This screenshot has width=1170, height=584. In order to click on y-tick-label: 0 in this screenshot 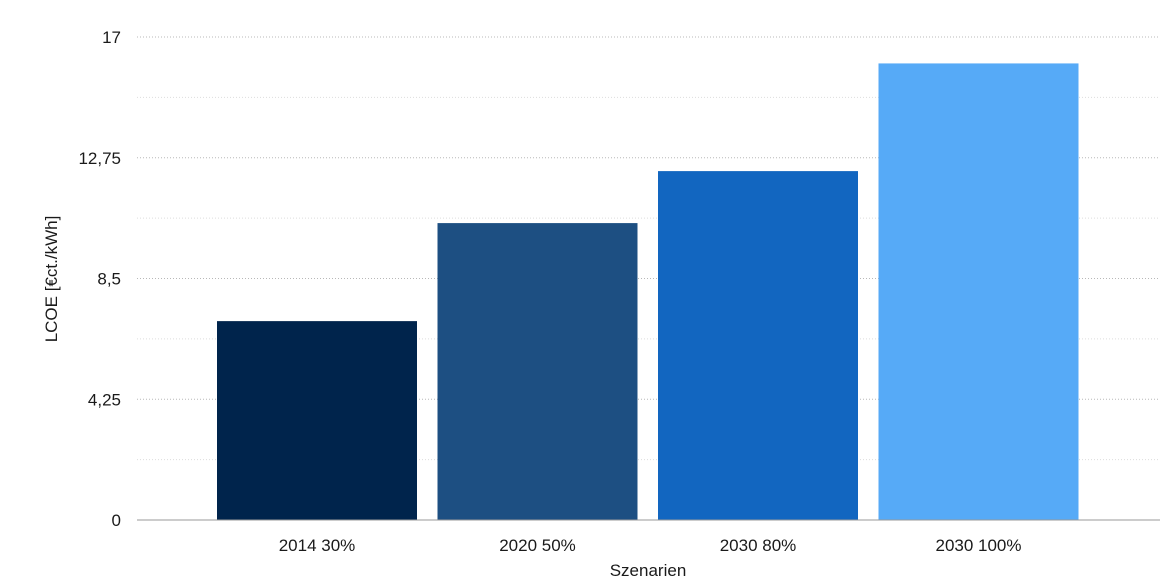, I will do `click(116, 520)`.